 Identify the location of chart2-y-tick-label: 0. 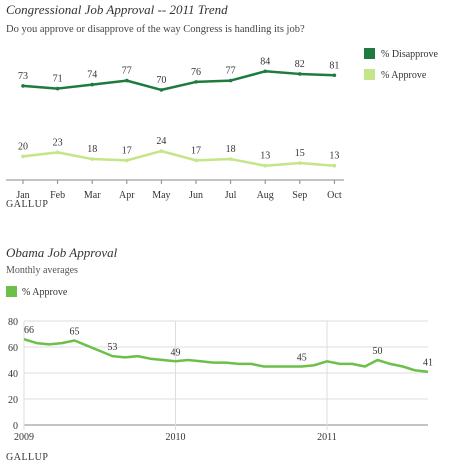
(15, 426).